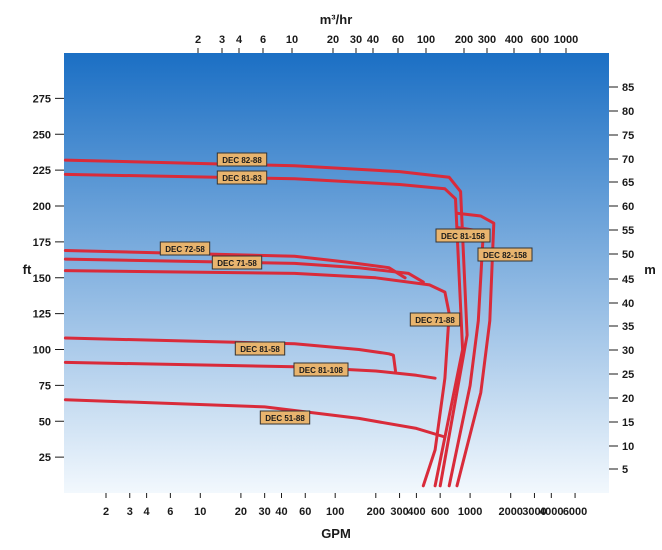  What do you see at coordinates (265, 512) in the screenshot?
I see `x-bottom-tick-label: 30` at bounding box center [265, 512].